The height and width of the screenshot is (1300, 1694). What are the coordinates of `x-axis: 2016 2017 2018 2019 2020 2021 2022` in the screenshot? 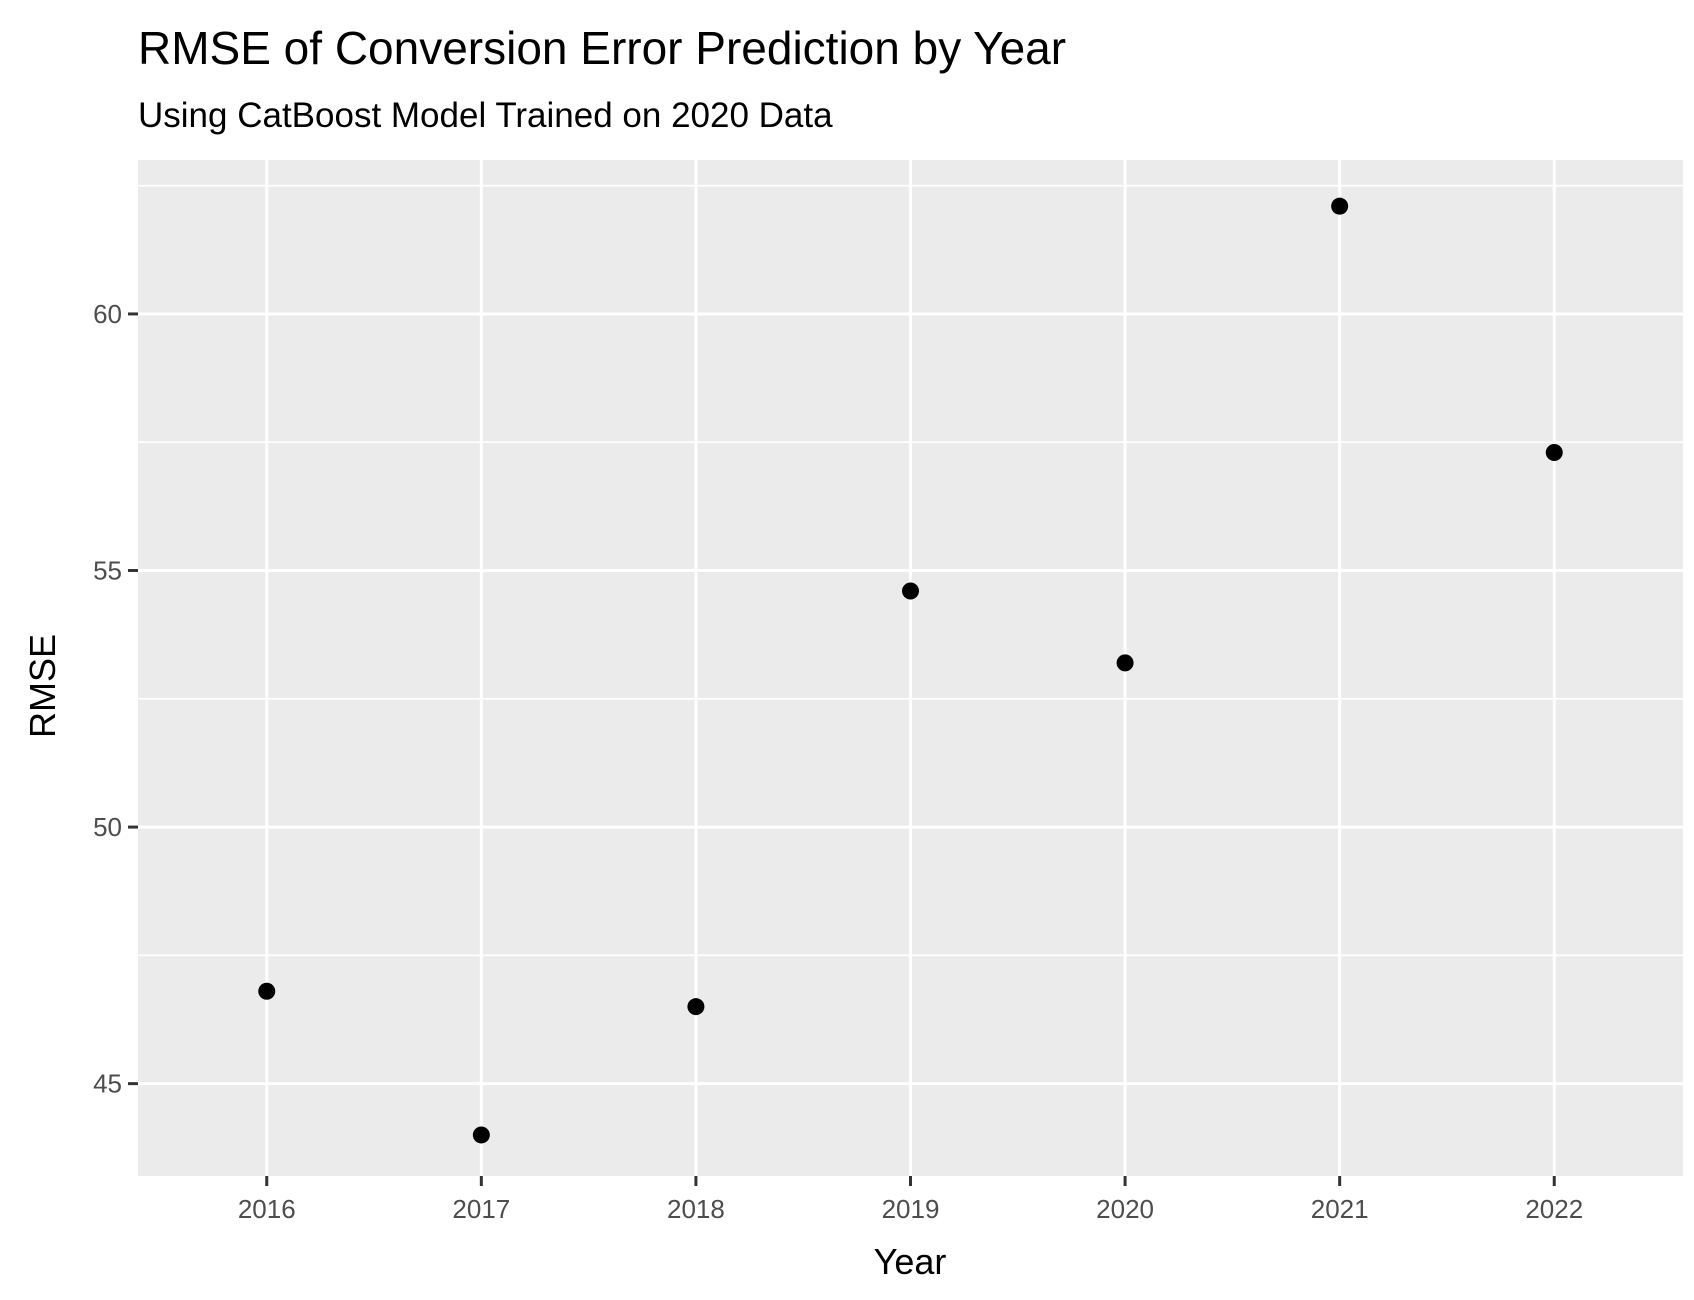 It's located at (910, 1200).